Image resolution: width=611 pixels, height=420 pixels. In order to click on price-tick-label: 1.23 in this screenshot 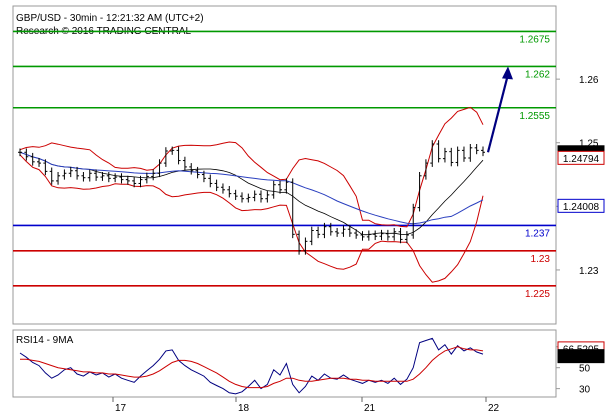, I will do `click(589, 271)`.